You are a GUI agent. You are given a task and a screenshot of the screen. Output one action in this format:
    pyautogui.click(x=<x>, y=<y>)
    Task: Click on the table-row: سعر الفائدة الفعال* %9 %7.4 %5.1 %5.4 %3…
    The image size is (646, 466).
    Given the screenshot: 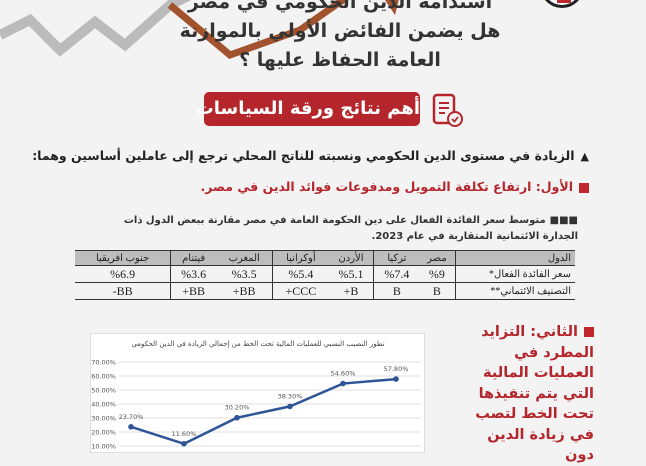 What is the action you would take?
    pyautogui.click(x=325, y=274)
    